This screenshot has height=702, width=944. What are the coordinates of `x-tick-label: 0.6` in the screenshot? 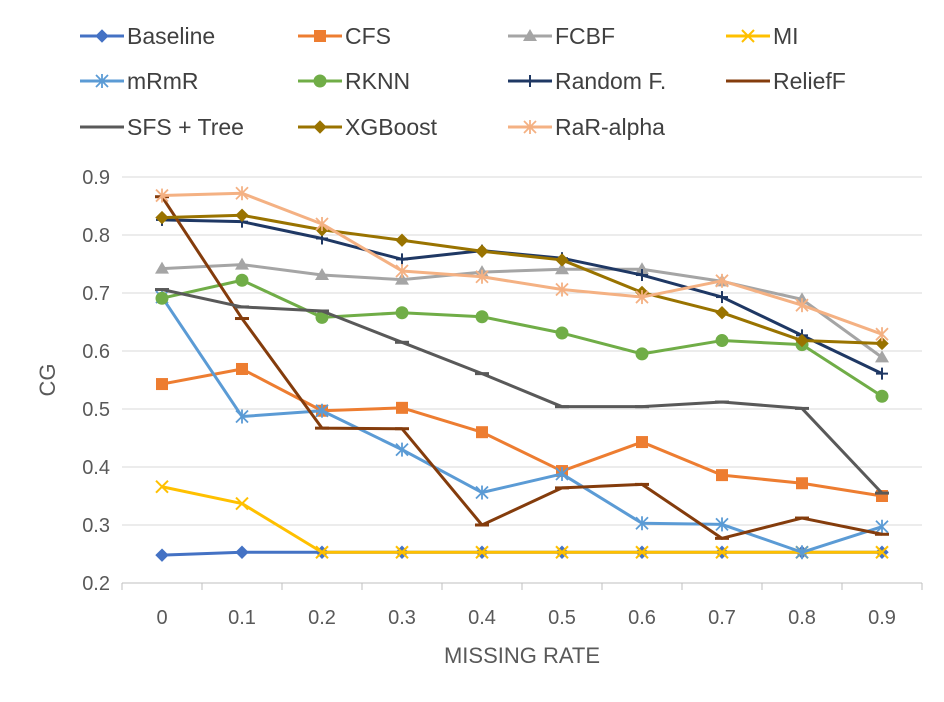 It's located at (642, 618).